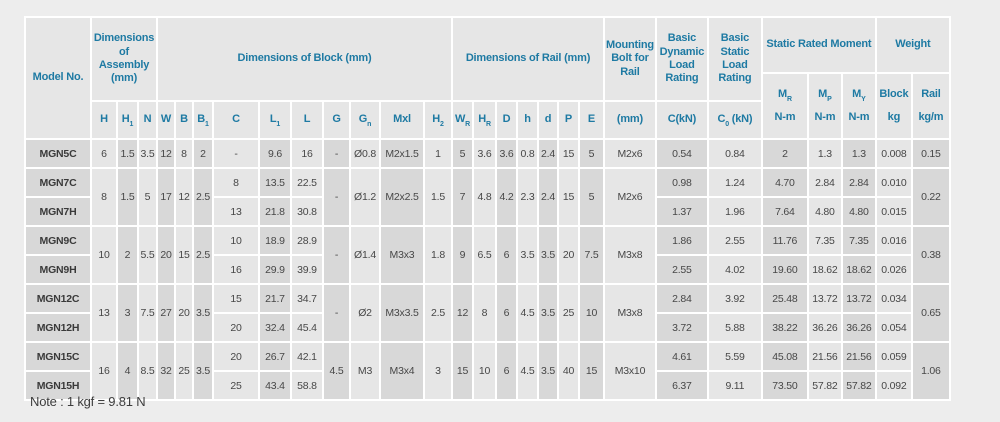 The width and height of the screenshot is (1000, 422). What do you see at coordinates (236, 211) in the screenshot?
I see `cell-C: 13` at bounding box center [236, 211].